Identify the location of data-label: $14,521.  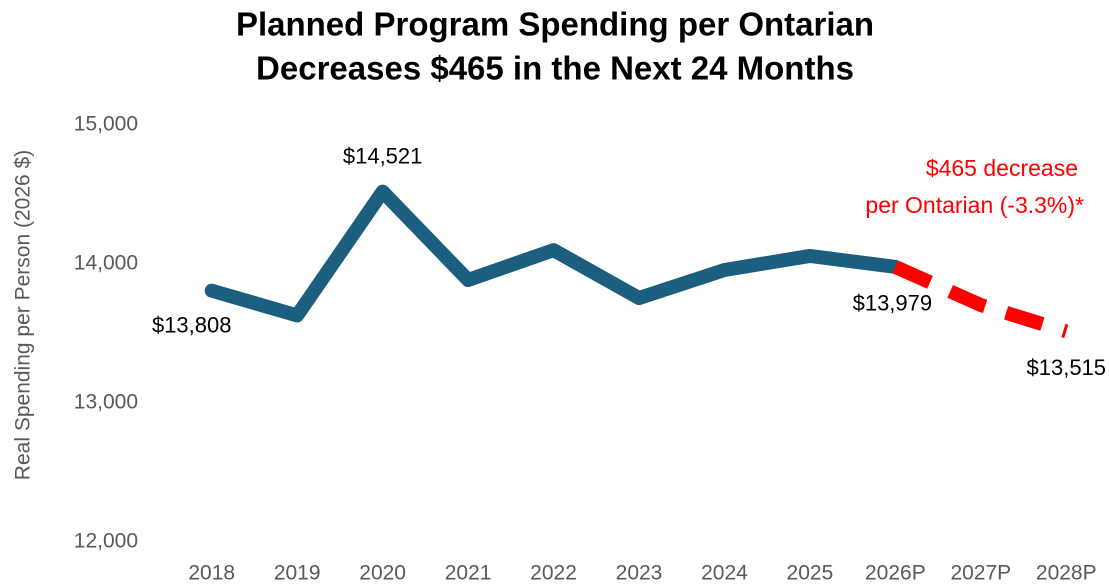
(383, 155).